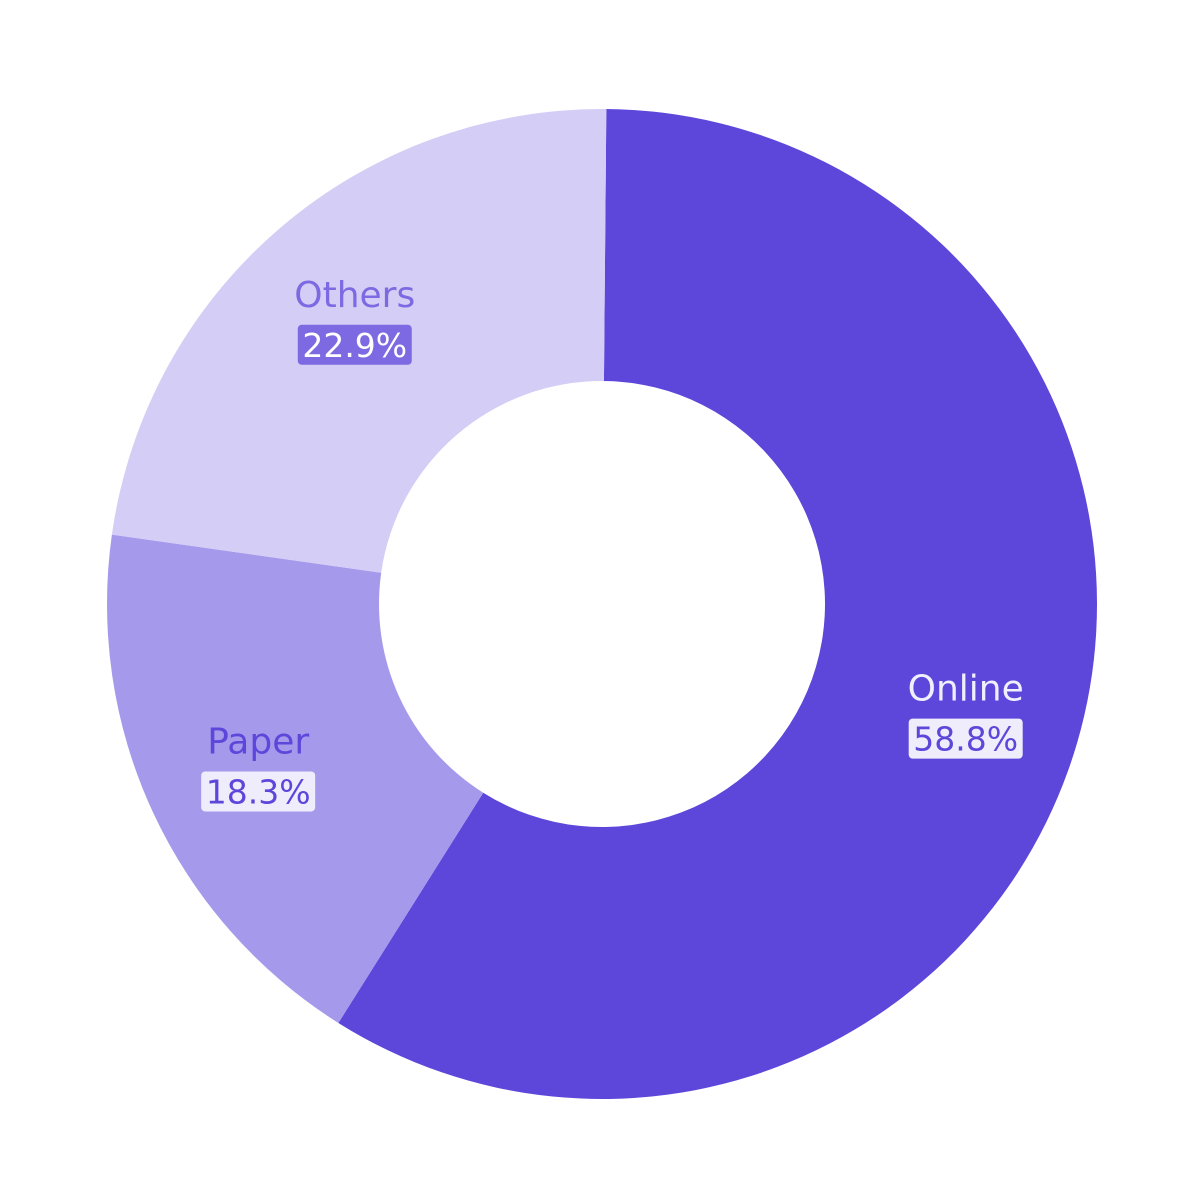 The image size is (1203, 1203). I want to click on value-badge-paper, so click(258, 791).